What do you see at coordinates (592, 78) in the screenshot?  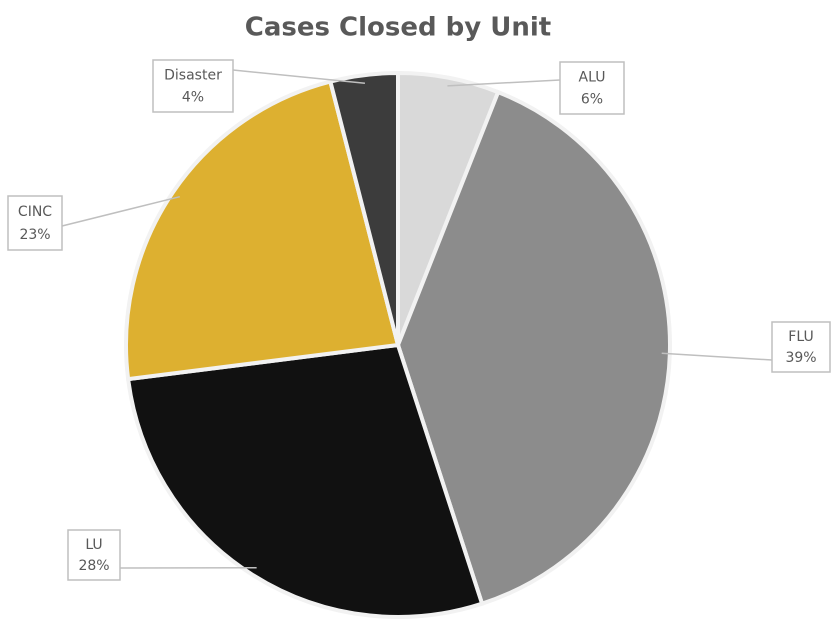 I see `slice-name: ALU` at bounding box center [592, 78].